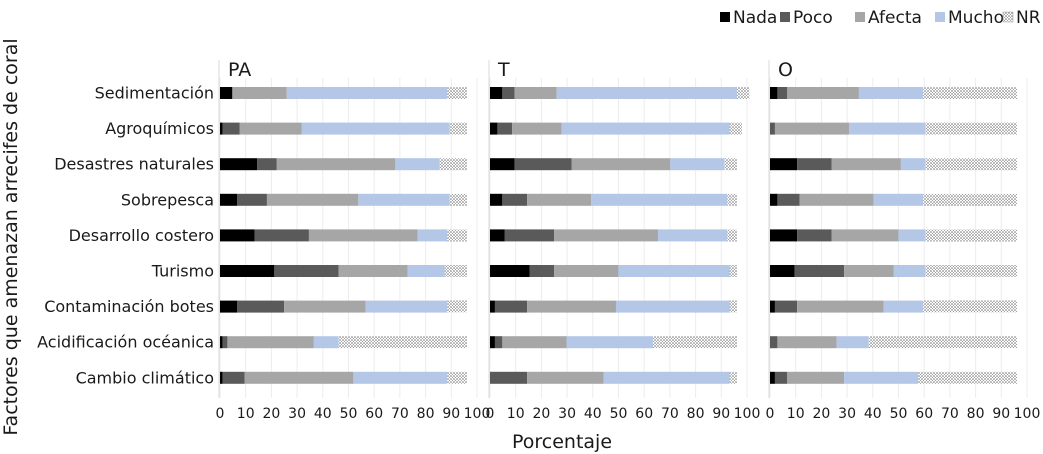 This screenshot has height=454, width=1043. What do you see at coordinates (252, 199) in the screenshot?
I see `bar-pa-sobrepesca-poco` at bounding box center [252, 199].